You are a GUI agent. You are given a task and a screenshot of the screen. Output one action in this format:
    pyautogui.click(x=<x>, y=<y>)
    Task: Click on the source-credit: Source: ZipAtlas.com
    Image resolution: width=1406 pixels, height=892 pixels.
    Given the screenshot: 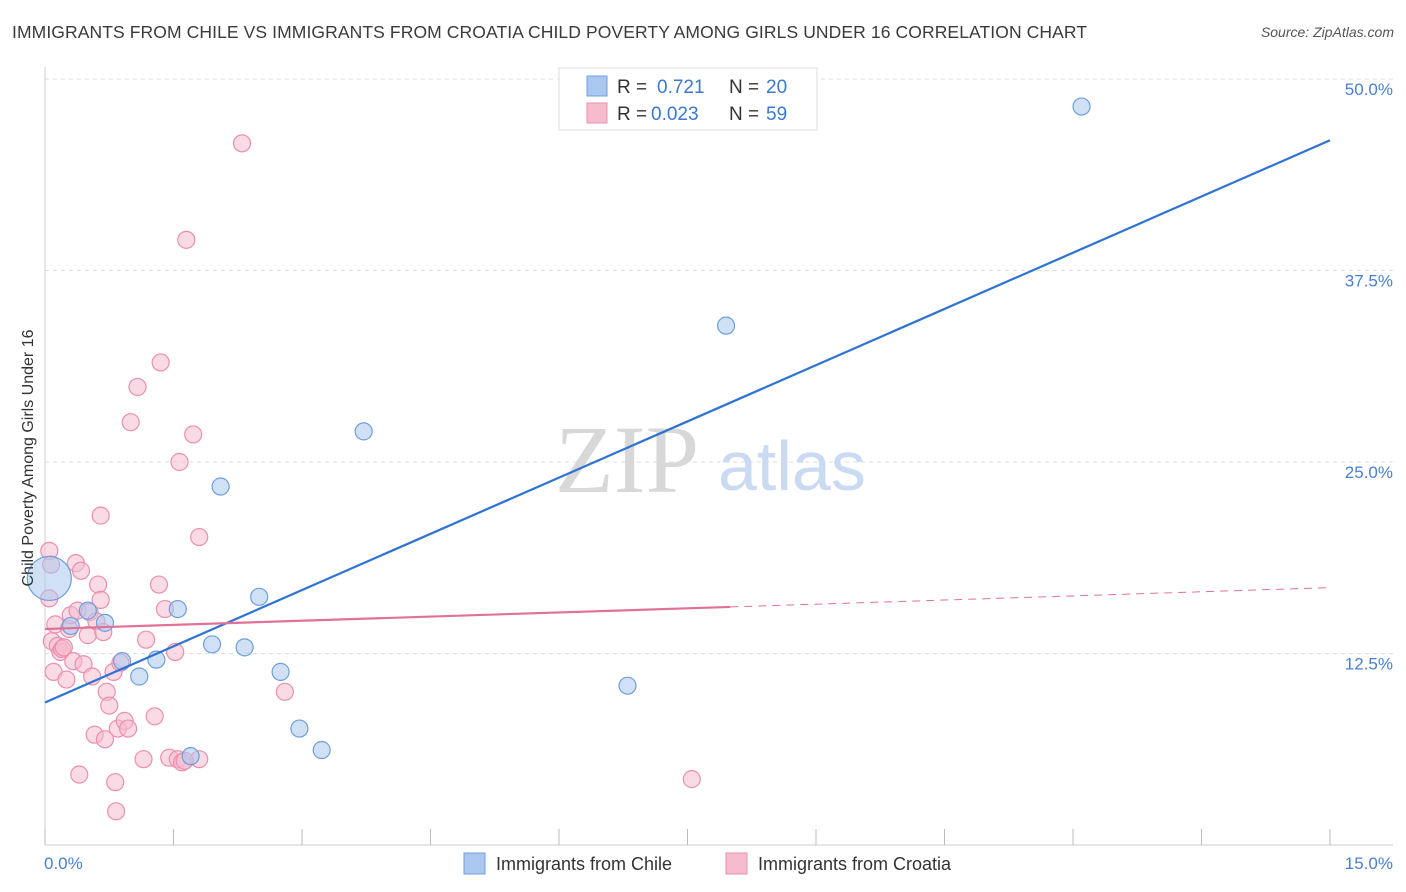 What is the action you would take?
    pyautogui.click(x=1327, y=32)
    